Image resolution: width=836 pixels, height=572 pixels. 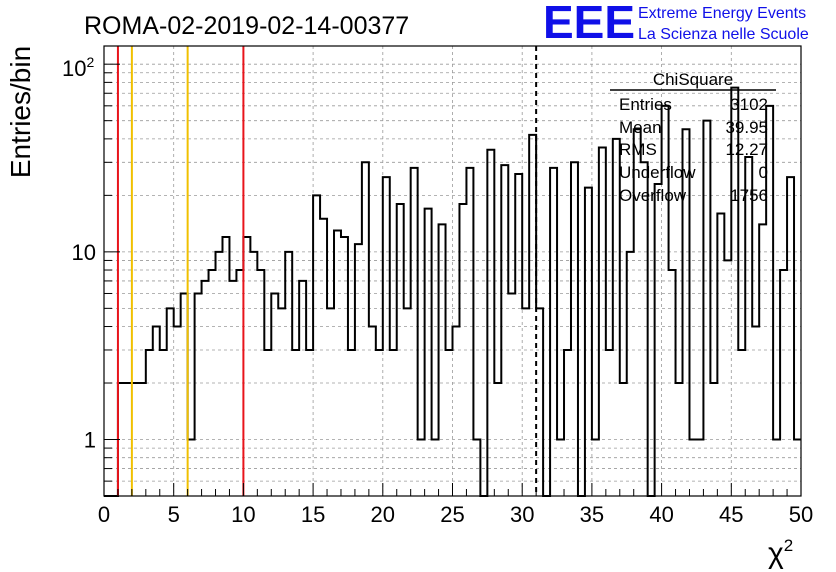 I want to click on x-tick-label: 35, so click(x=592, y=514).